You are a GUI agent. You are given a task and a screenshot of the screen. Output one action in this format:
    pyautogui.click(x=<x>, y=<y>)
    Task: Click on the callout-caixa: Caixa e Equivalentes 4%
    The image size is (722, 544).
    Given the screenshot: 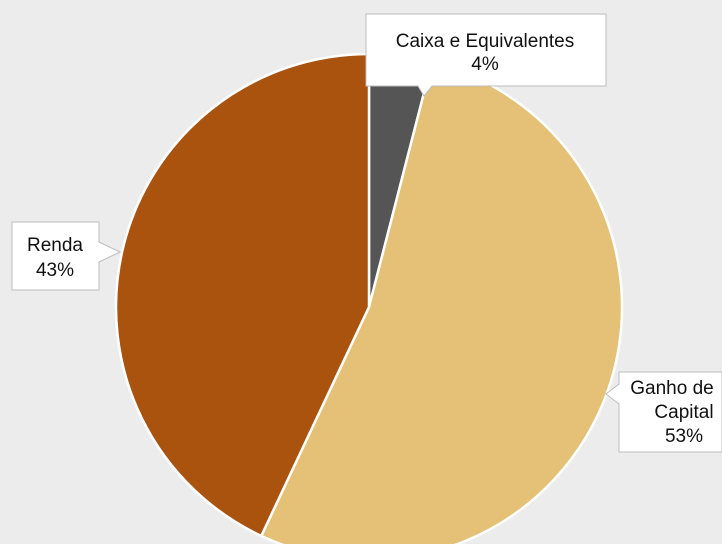 What is the action you would take?
    pyautogui.click(x=486, y=55)
    